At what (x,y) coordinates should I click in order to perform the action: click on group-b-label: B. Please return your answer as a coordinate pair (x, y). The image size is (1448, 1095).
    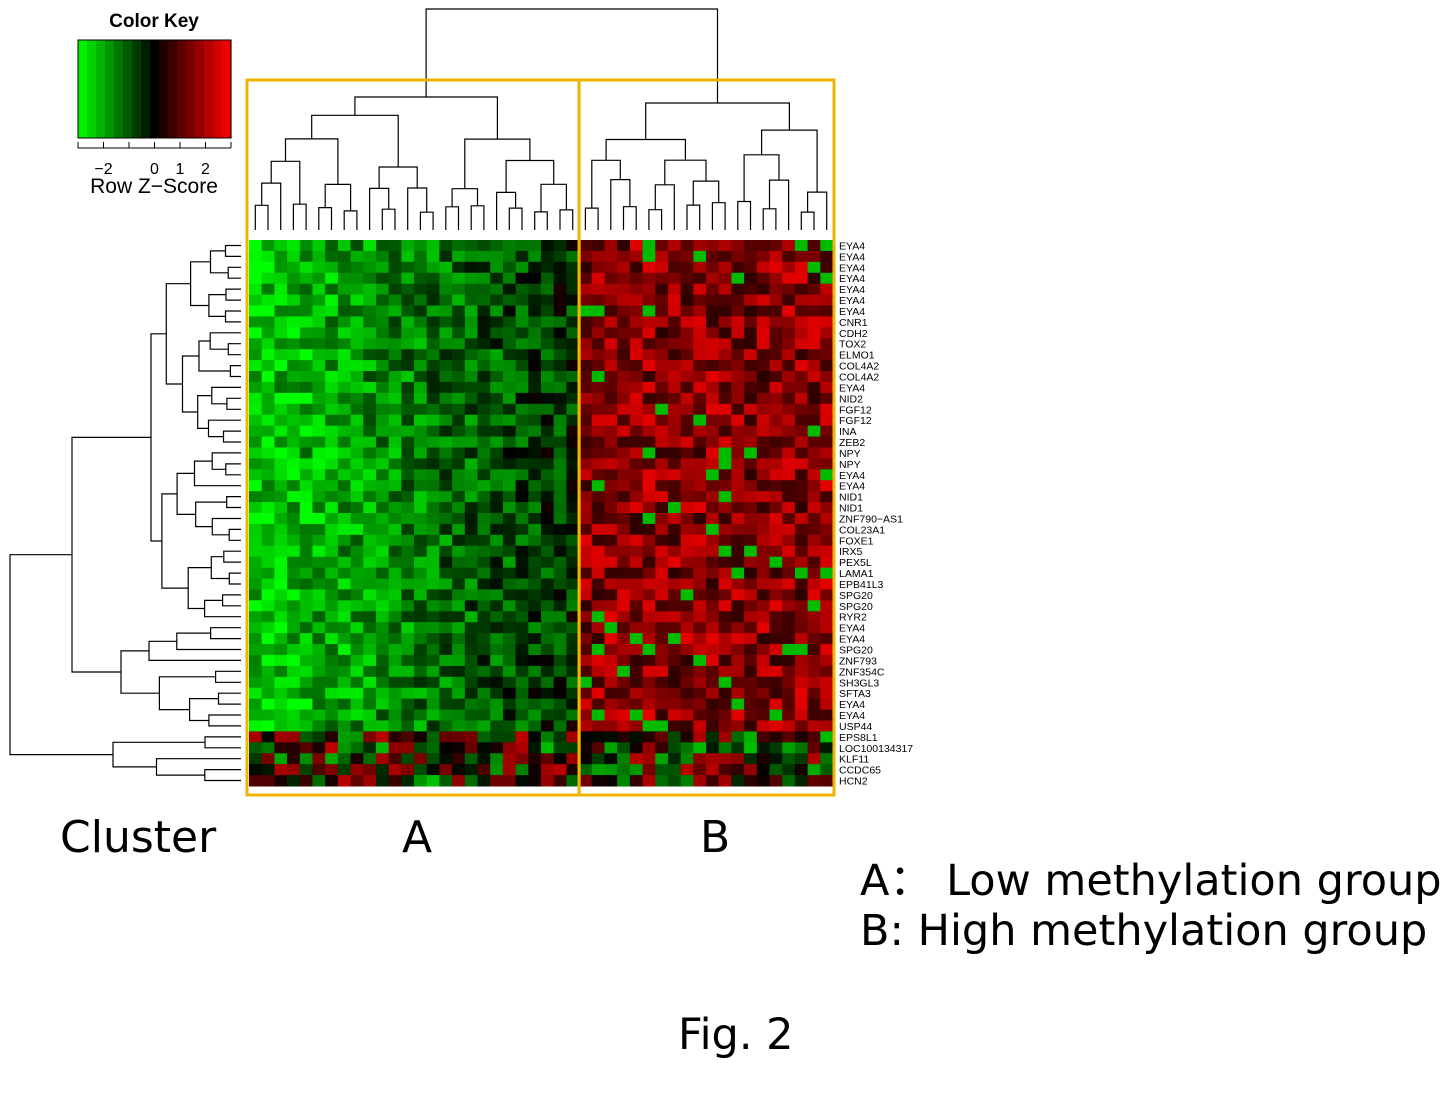
    Looking at the image, I should click on (715, 837).